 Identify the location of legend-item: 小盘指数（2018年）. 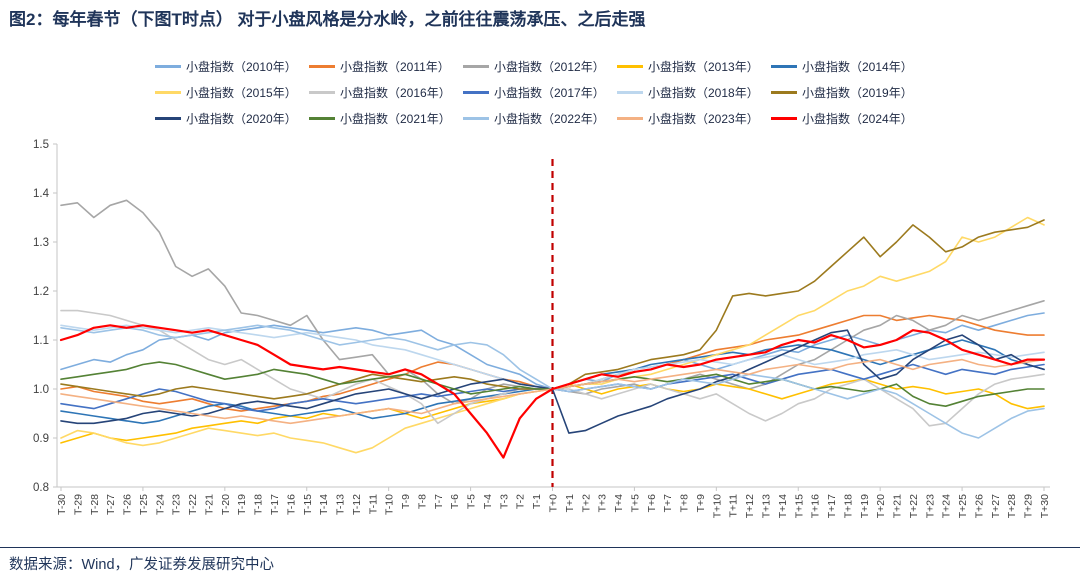
(694, 92).